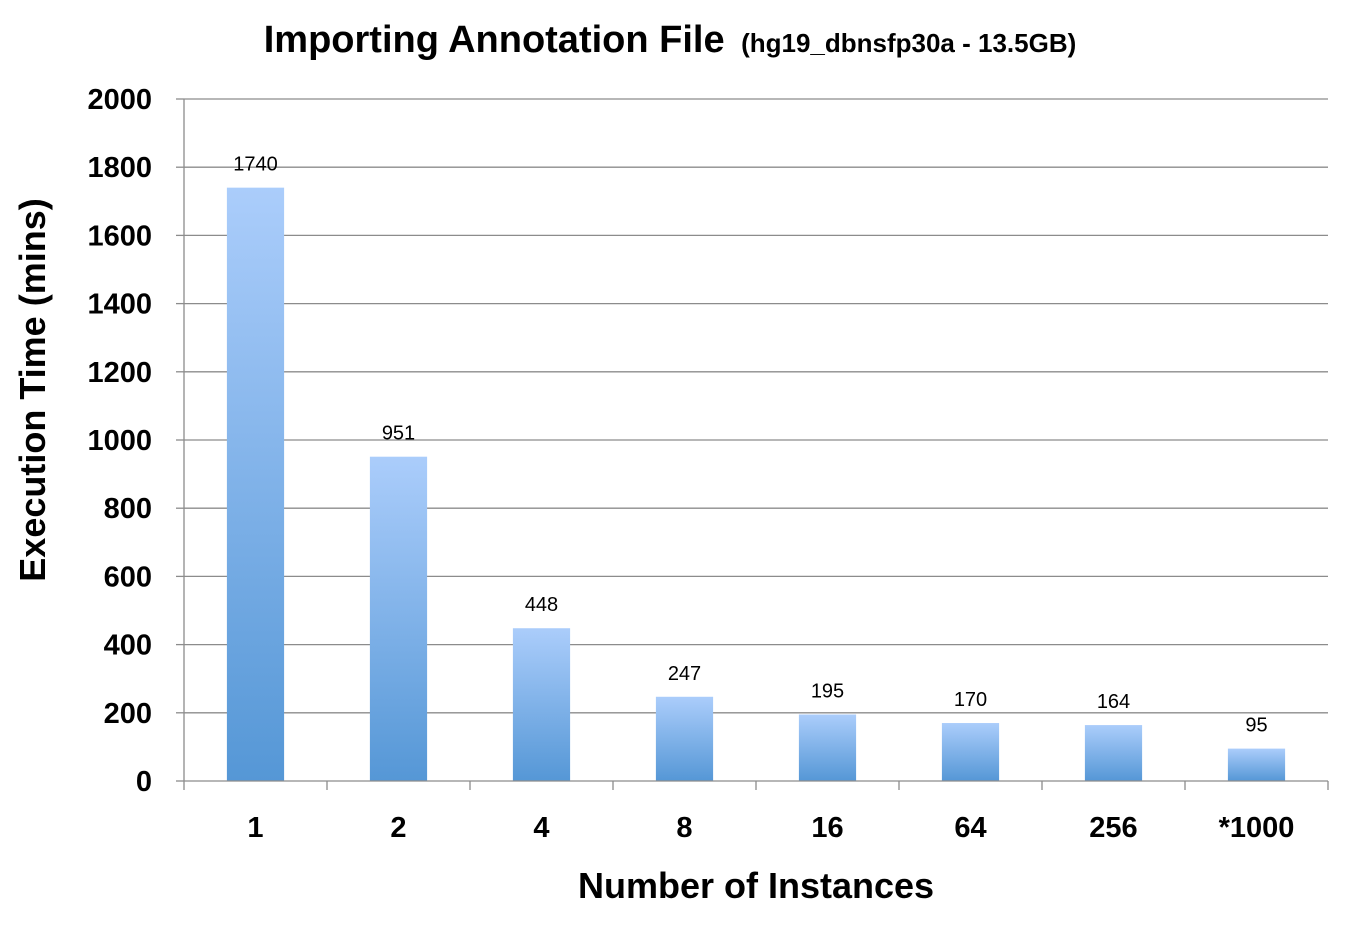  Describe the element at coordinates (756, 885) in the screenshot. I see `x-axis-title: Number of Instances` at that location.